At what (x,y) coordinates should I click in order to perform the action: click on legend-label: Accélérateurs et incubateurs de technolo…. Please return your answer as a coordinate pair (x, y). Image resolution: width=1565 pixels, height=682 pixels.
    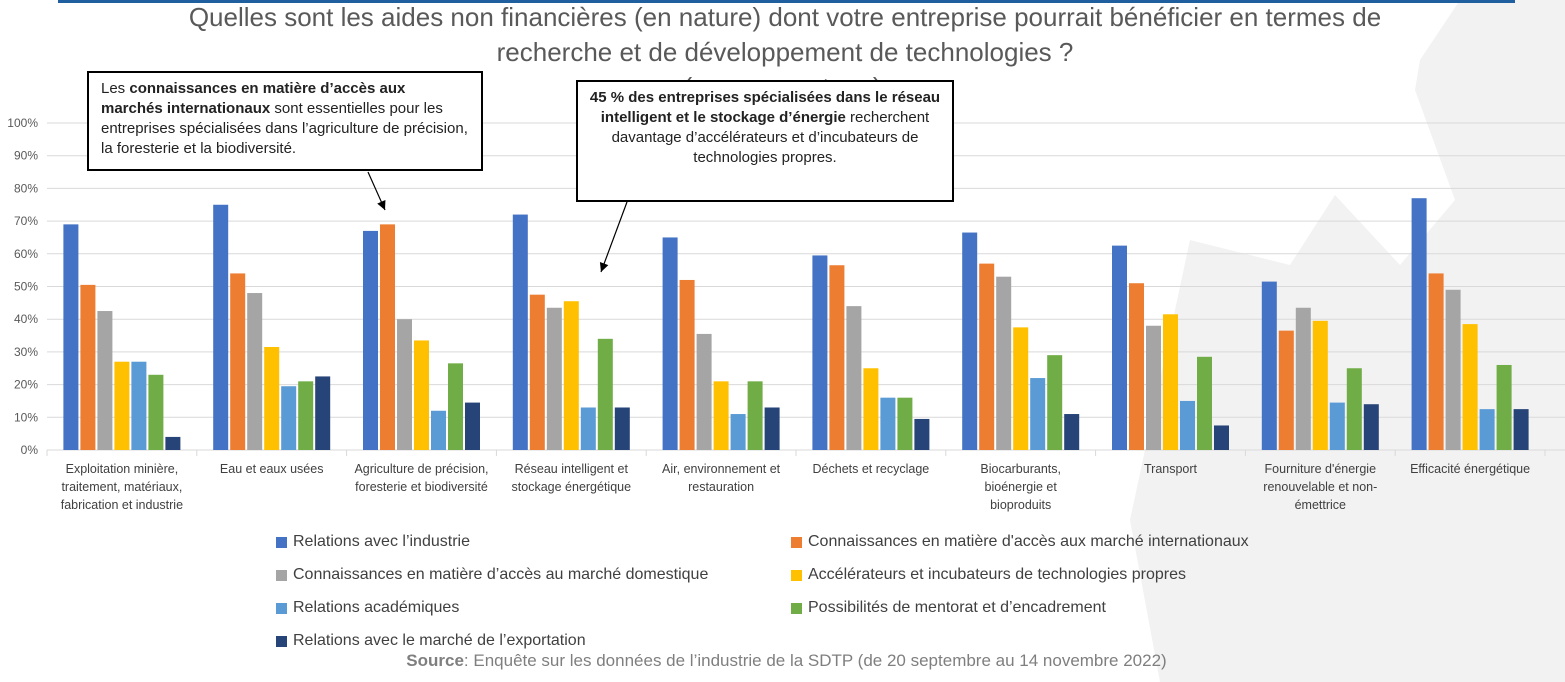
    Looking at the image, I should click on (997, 574).